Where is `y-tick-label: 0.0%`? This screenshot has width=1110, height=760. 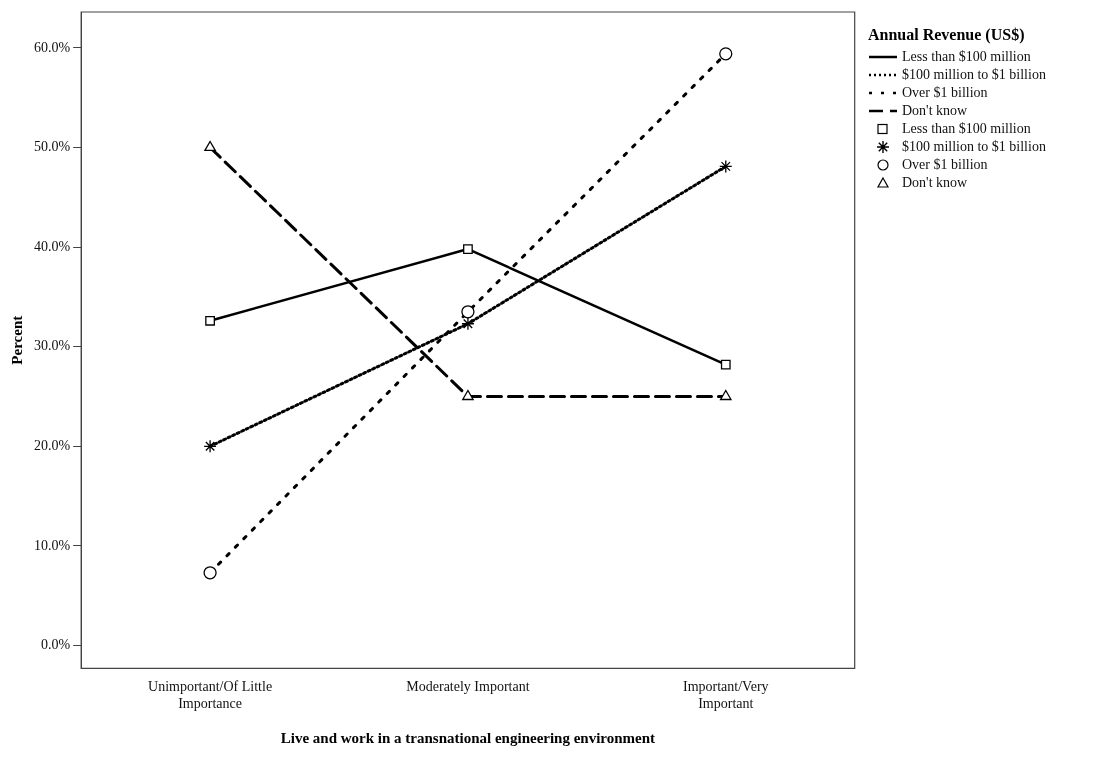
y-tick-label: 0.0% is located at coordinates (55, 645).